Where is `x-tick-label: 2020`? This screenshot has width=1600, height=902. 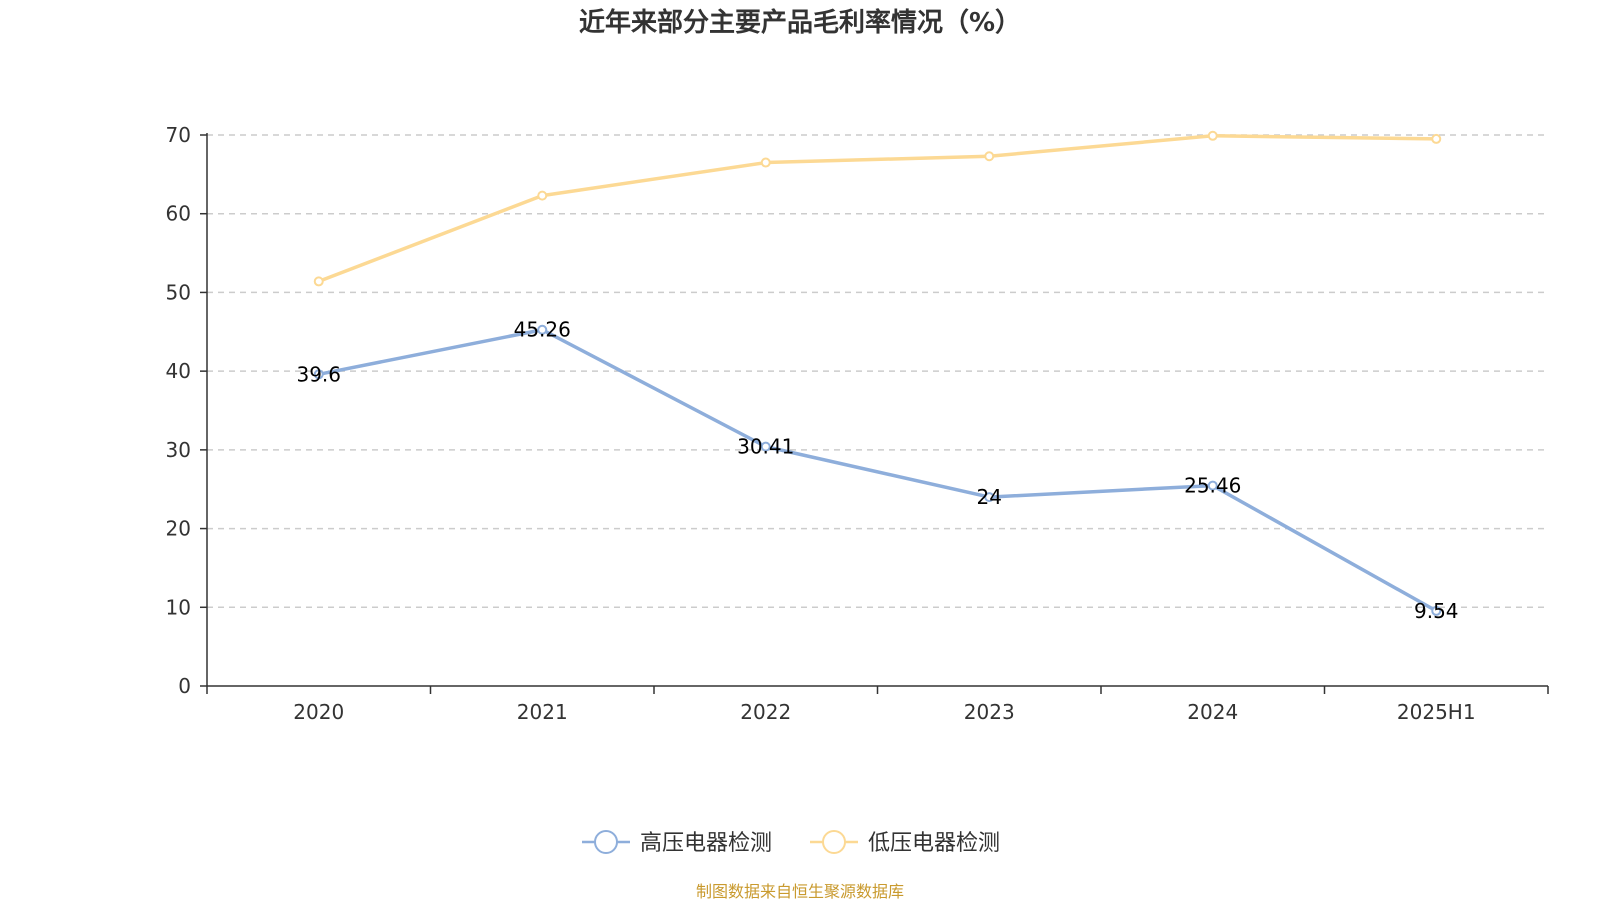
x-tick-label: 2020 is located at coordinates (318, 712).